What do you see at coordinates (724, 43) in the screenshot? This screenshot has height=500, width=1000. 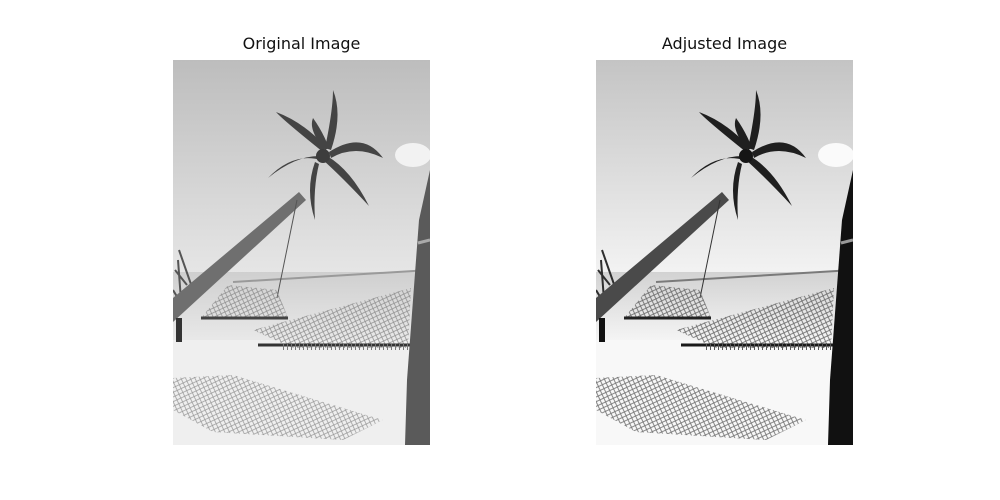 I see `adjusted-image-title: Adjusted Image` at bounding box center [724, 43].